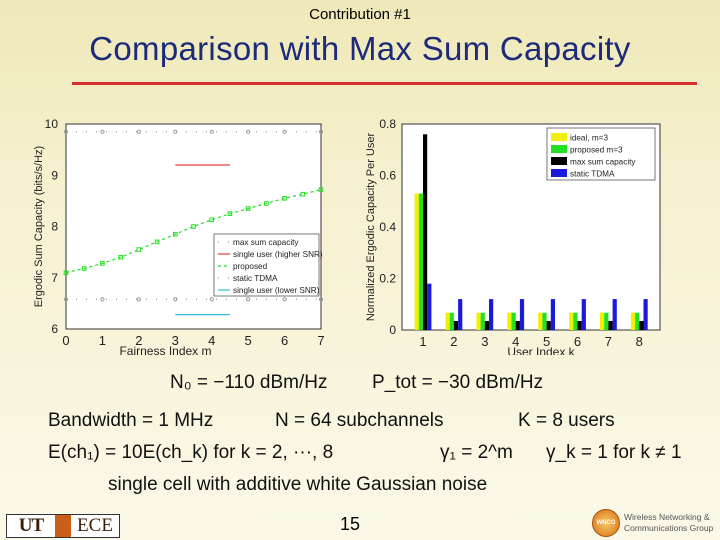 The width and height of the screenshot is (720, 540). Describe the element at coordinates (165, 349) in the screenshot. I see `x-axis-label: Fairness Index m` at that location.